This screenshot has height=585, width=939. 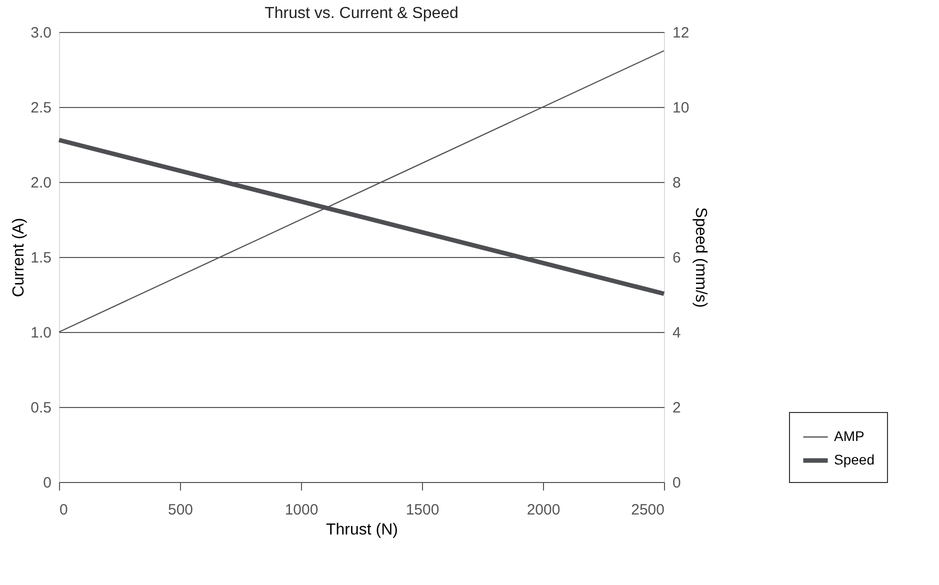 What do you see at coordinates (676, 483) in the screenshot?
I see `y2-tick-label: 0` at bounding box center [676, 483].